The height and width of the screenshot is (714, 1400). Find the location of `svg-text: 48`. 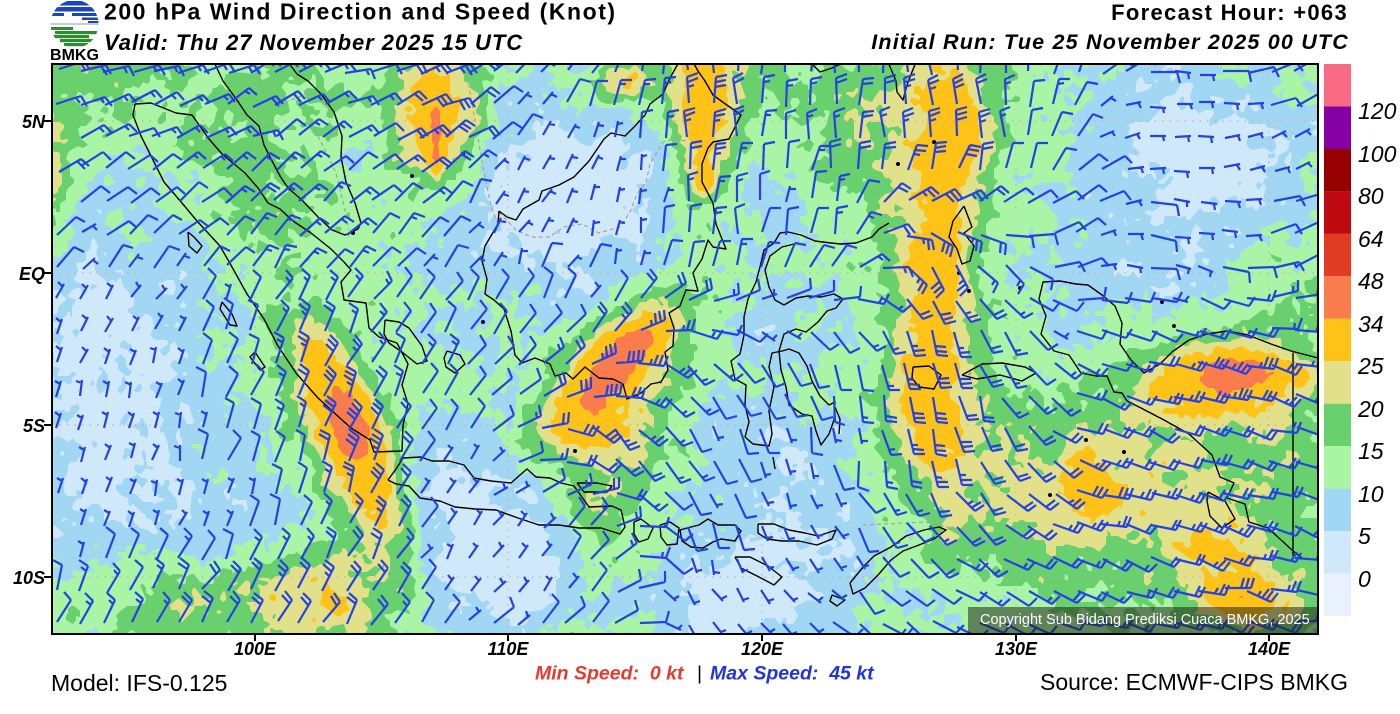

svg-text: 48 is located at coordinates (1371, 281).